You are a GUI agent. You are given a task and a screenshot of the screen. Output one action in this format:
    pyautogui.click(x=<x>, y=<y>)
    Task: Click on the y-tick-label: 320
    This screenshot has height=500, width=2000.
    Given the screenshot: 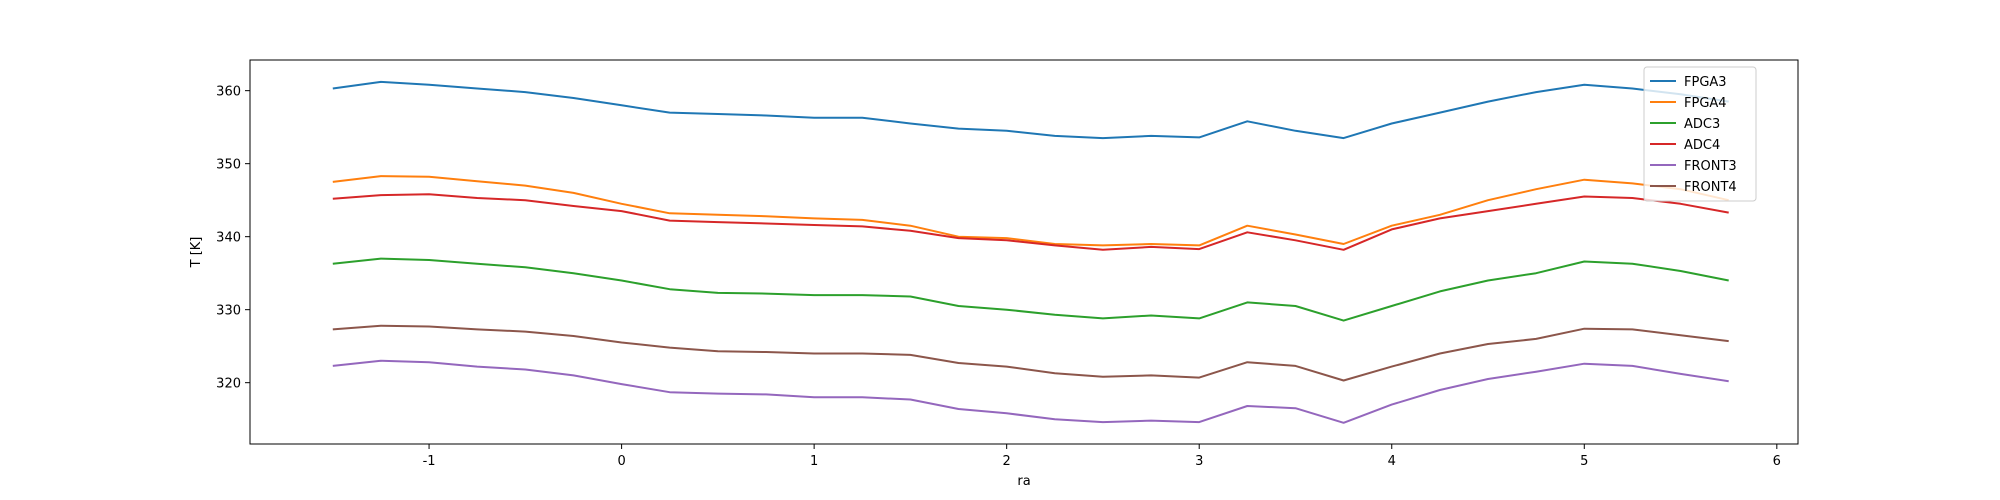 What is the action you would take?
    pyautogui.click(x=228, y=384)
    